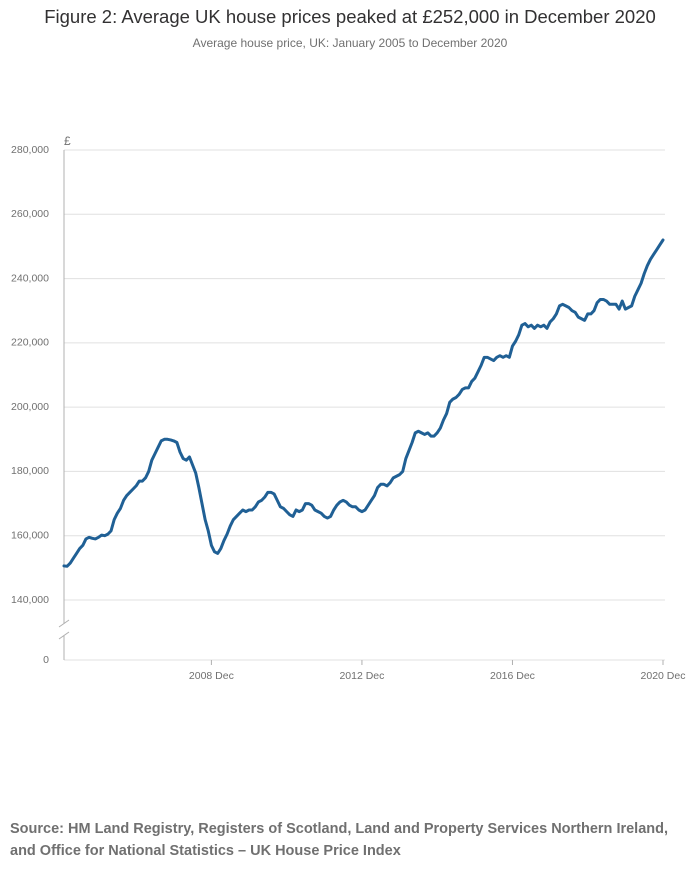  What do you see at coordinates (30, 600) in the screenshot?
I see `y-tick-label: 140,000` at bounding box center [30, 600].